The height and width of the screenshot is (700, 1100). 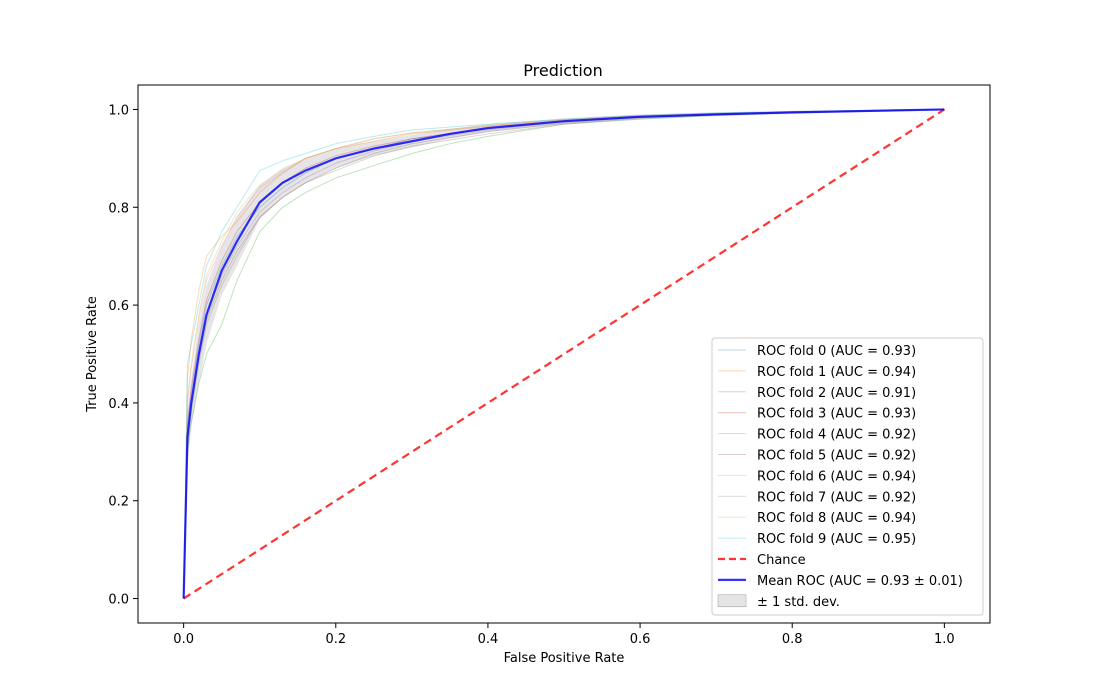 I want to click on x-tick-label: 0.8, so click(x=792, y=639).